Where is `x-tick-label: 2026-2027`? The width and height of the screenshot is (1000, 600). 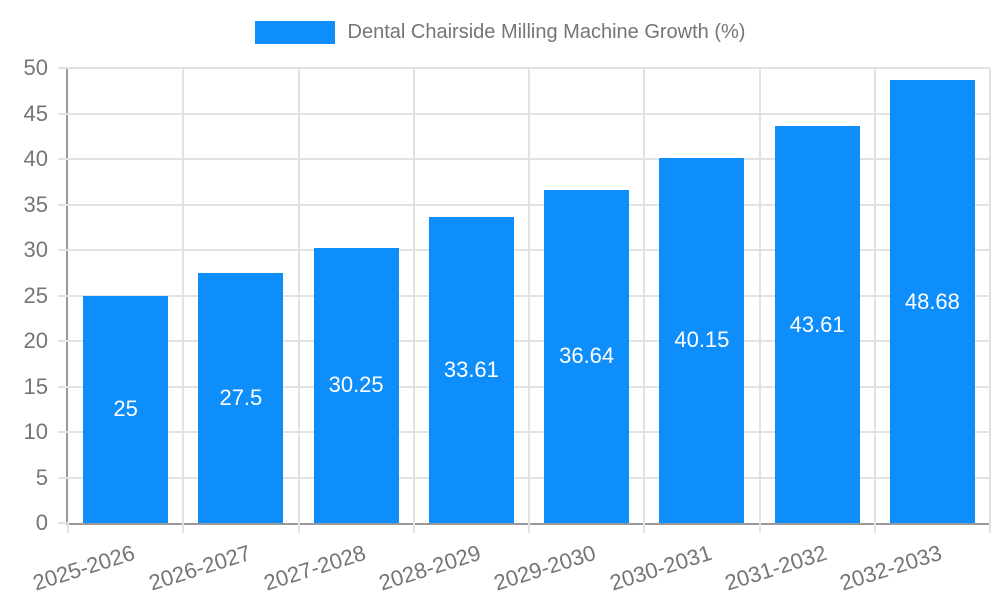
x-tick-label: 2026-2027 is located at coordinates (199, 568).